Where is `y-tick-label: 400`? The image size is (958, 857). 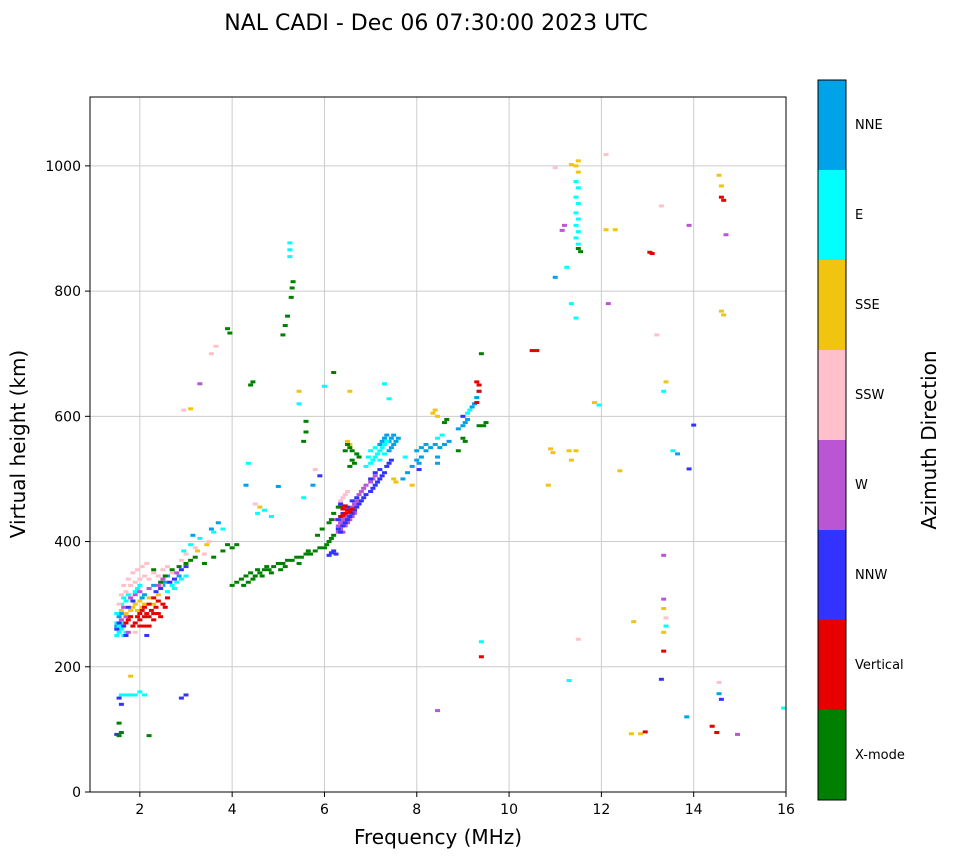
y-tick-label: 400 is located at coordinates (67, 543).